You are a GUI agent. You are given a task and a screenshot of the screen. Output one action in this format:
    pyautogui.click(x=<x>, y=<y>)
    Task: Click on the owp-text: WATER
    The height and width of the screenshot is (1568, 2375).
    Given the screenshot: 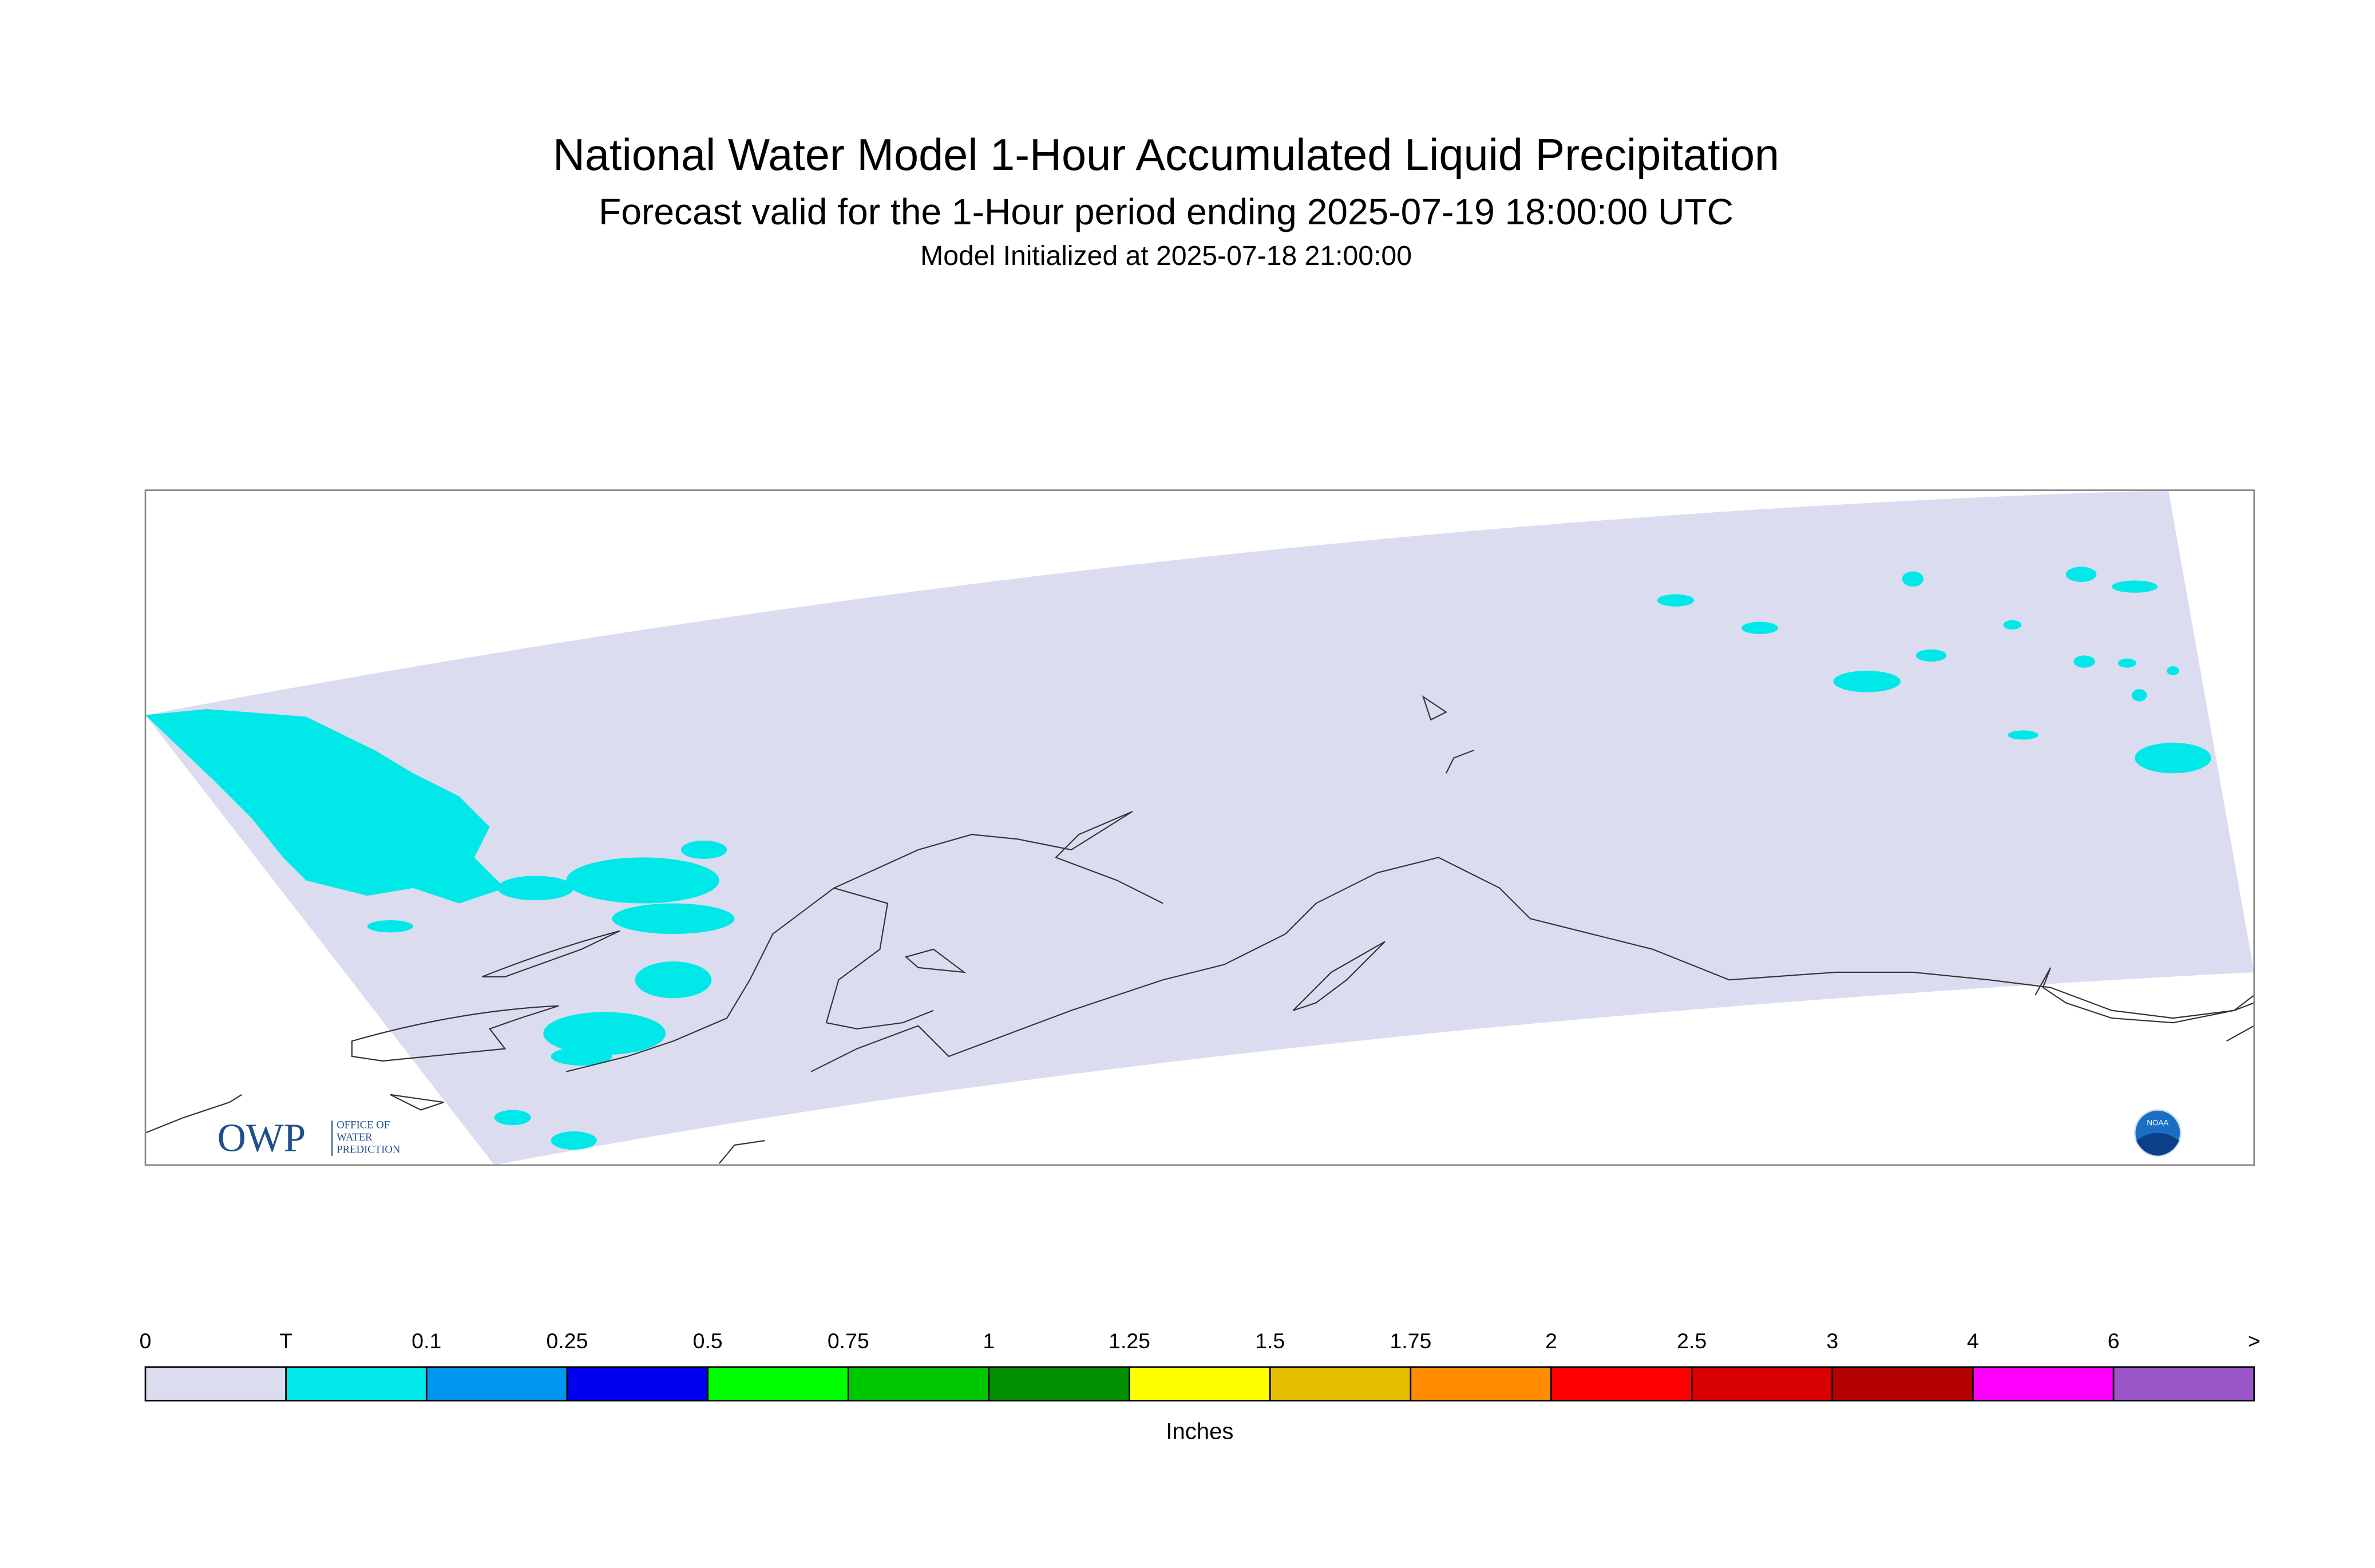 What is the action you would take?
    pyautogui.click(x=355, y=1137)
    